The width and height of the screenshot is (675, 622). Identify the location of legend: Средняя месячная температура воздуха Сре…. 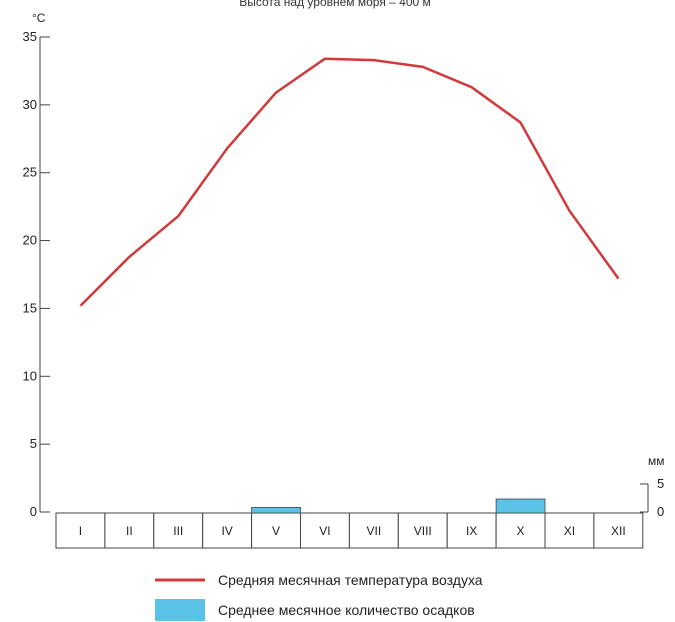
(319, 596).